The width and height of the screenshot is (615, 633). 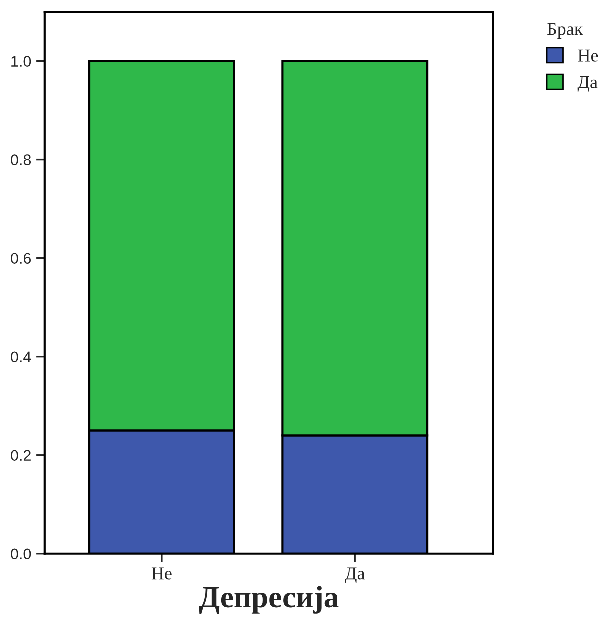 What do you see at coordinates (21, 554) in the screenshot?
I see `y-tick-label: 0.0` at bounding box center [21, 554].